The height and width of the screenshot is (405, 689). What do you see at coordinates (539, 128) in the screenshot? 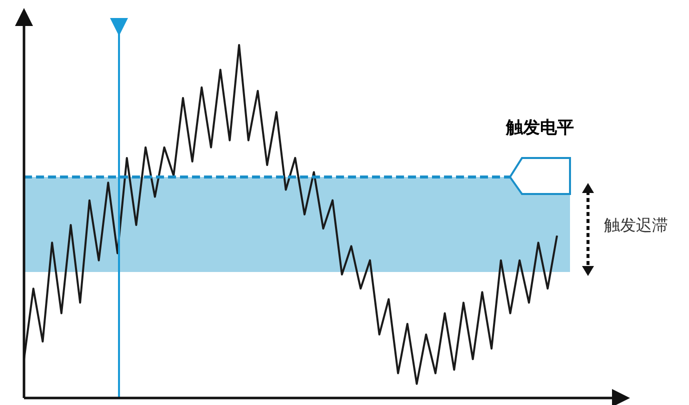
I see `ref-line-label: 触发电平` at bounding box center [539, 128].